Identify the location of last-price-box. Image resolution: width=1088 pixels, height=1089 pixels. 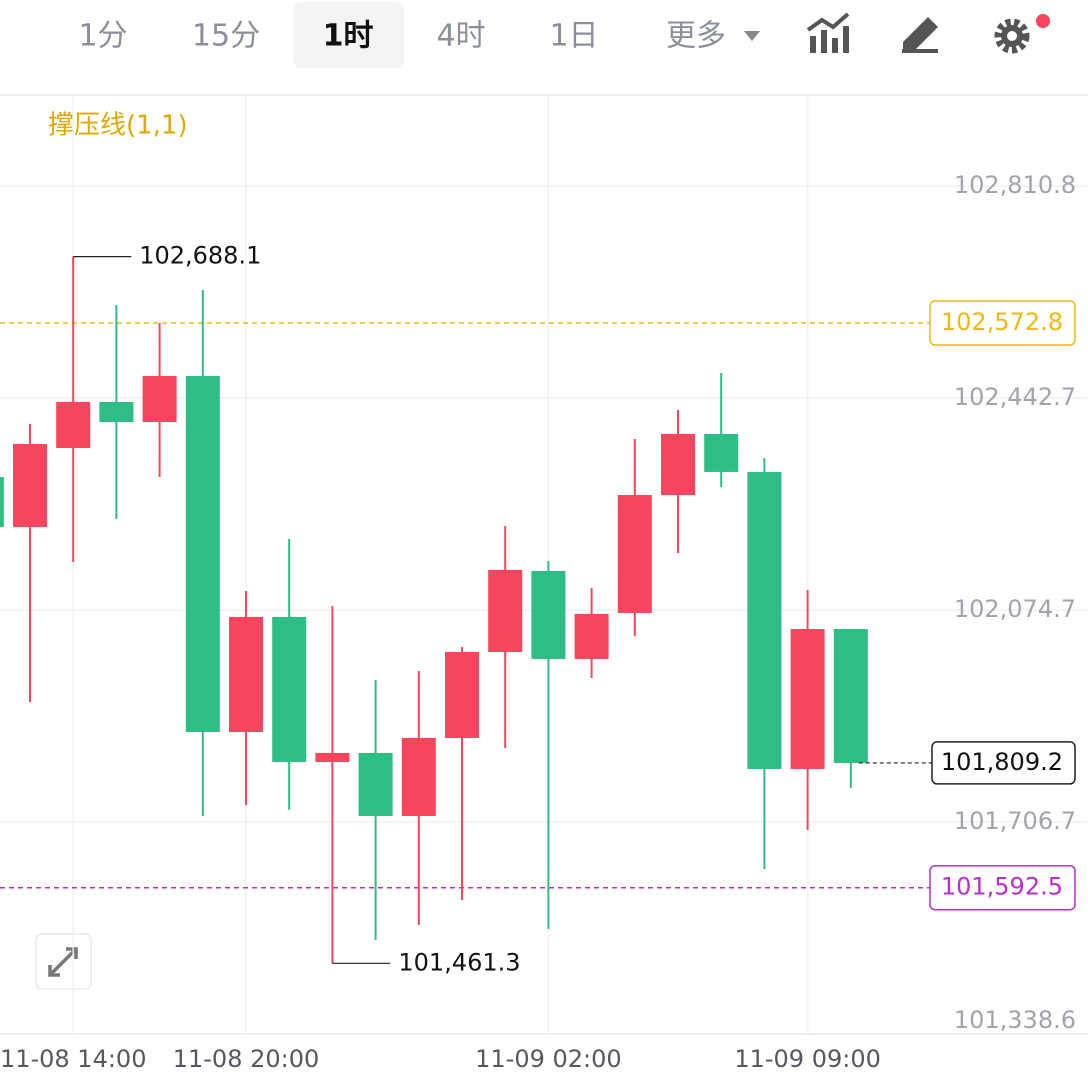
(1003, 763).